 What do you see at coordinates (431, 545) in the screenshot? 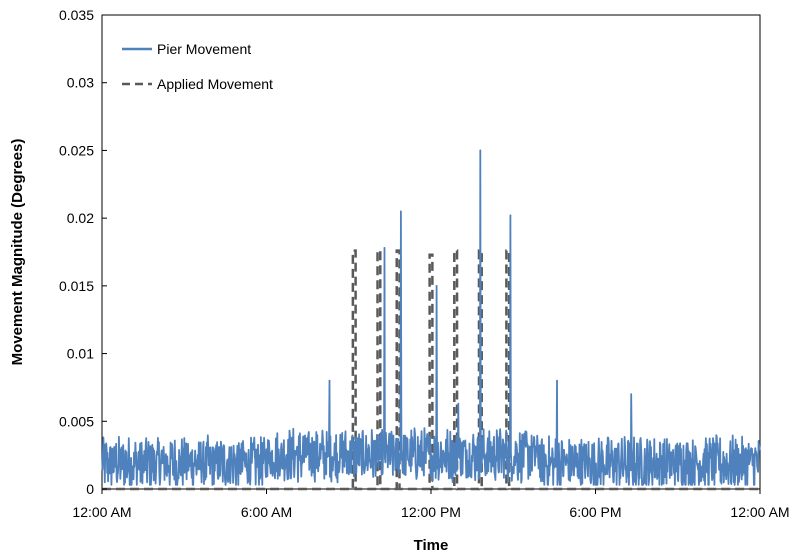
I see `x-axis-title: Time` at bounding box center [431, 545].